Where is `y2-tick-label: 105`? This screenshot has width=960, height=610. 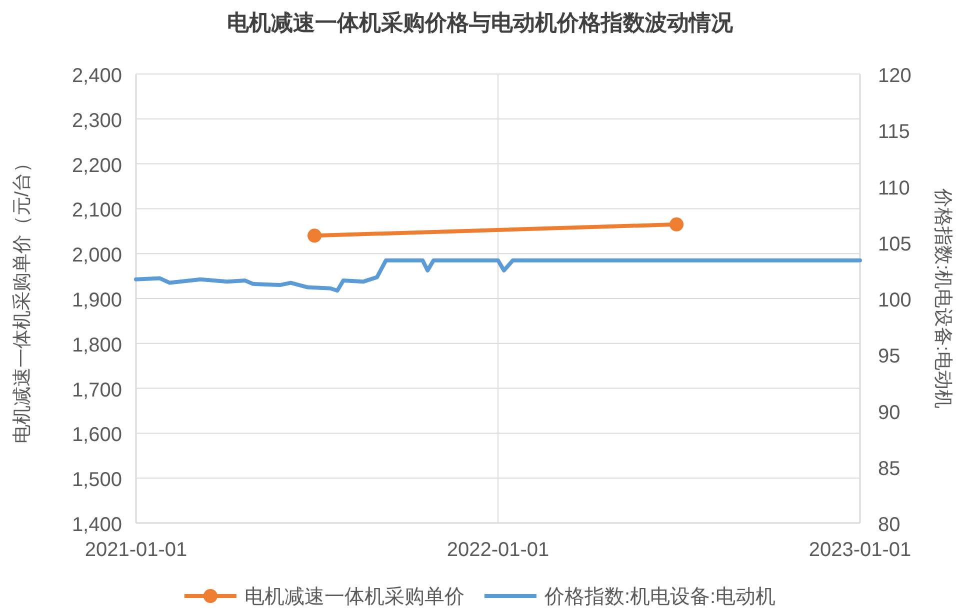 y2-tick-label: 105 is located at coordinates (895, 244).